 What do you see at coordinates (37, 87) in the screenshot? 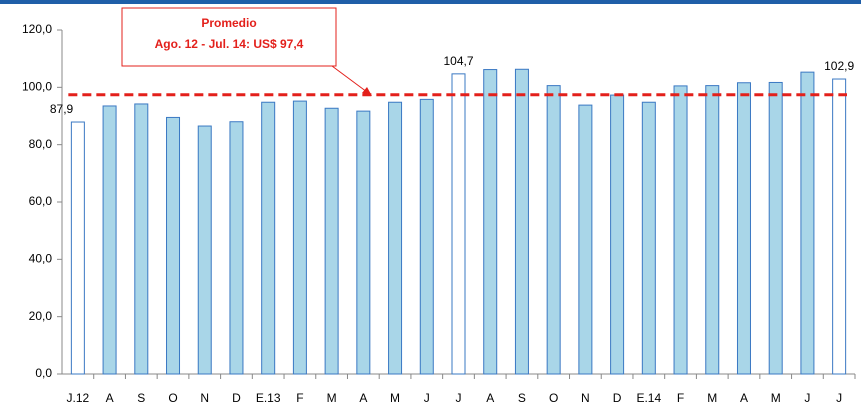
I see `y-tick-label: 100,0` at bounding box center [37, 87].